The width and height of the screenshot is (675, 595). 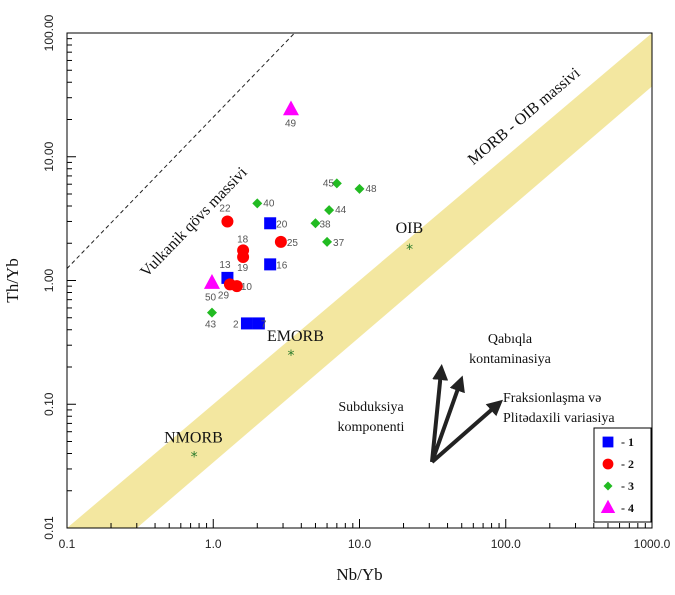 I want to click on data-point-label: 40, so click(x=269, y=203).